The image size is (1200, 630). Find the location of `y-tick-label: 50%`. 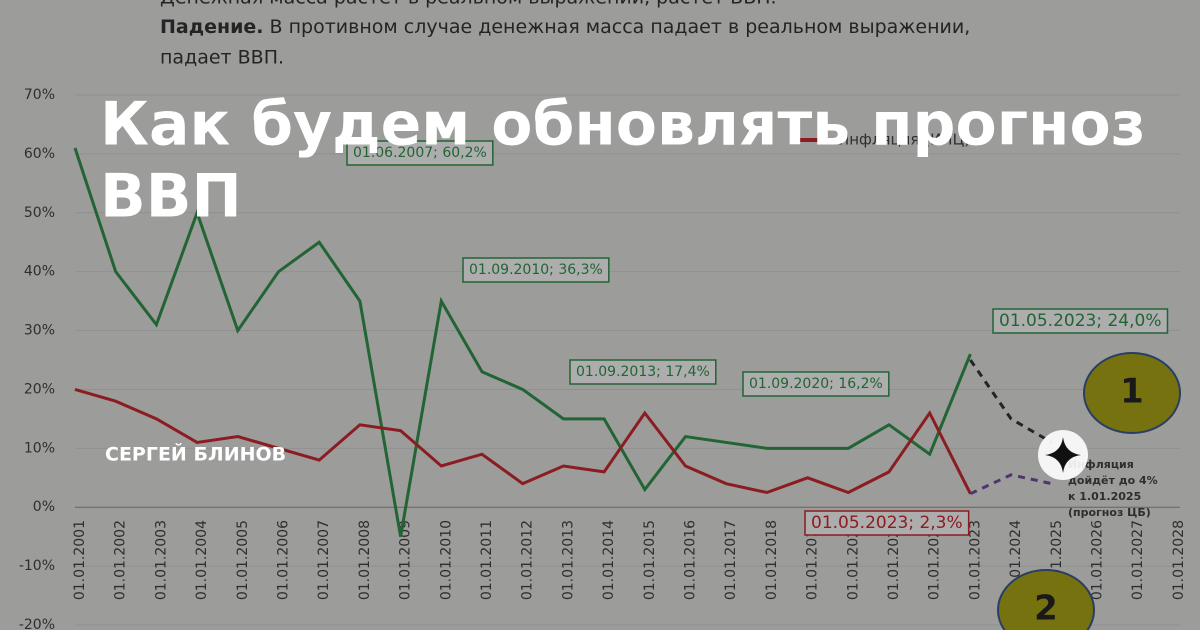

y-tick-label: 50% is located at coordinates (39, 213).